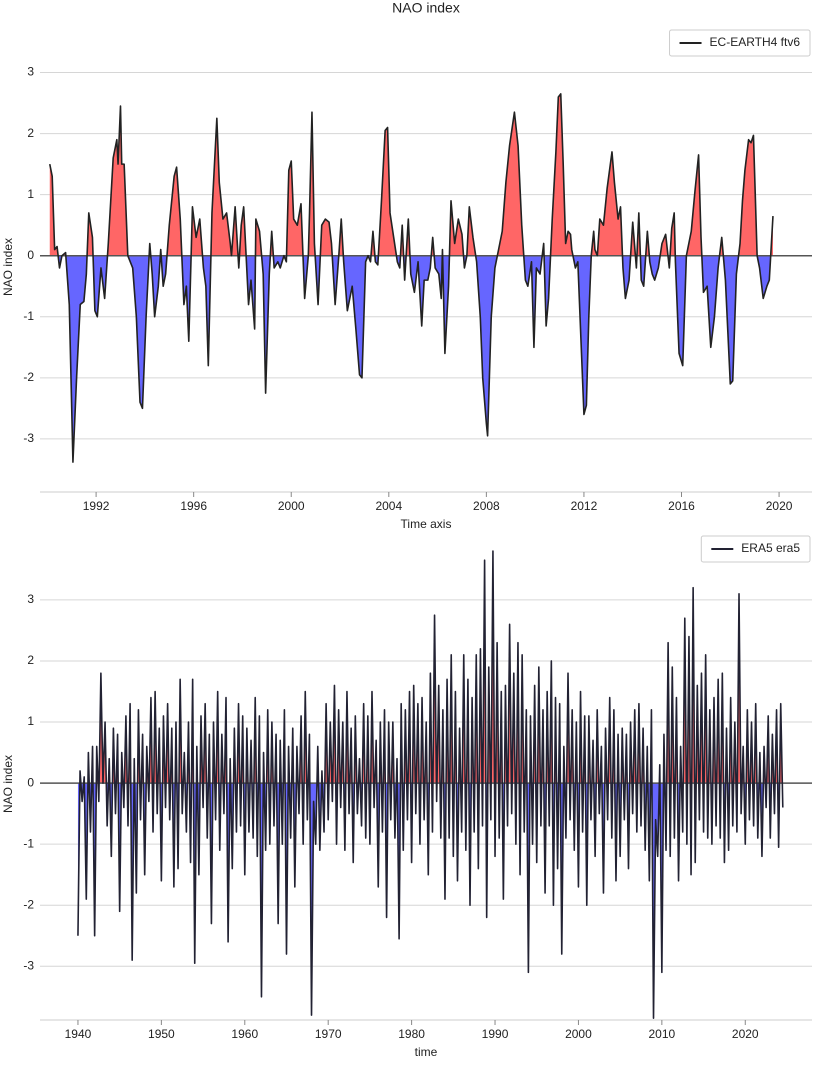  What do you see at coordinates (770, 548) in the screenshot?
I see `legend-label: ERA5 era5` at bounding box center [770, 548].